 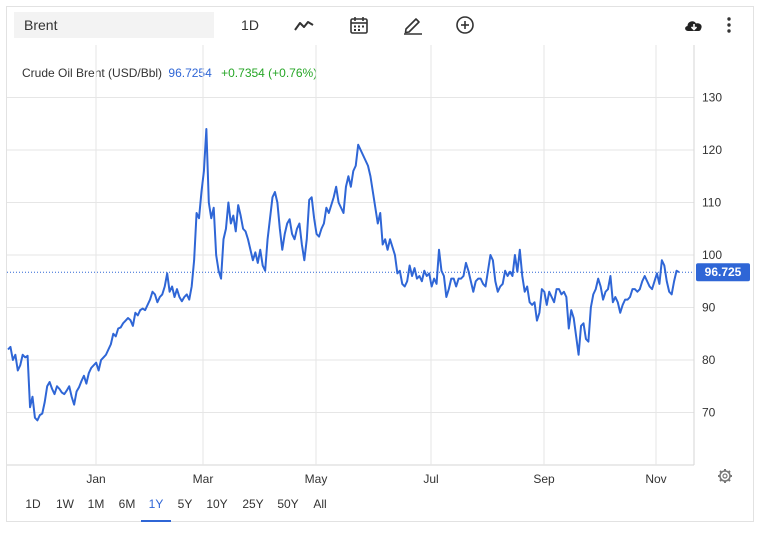 I want to click on y-tick-label: 130, so click(x=712, y=98).